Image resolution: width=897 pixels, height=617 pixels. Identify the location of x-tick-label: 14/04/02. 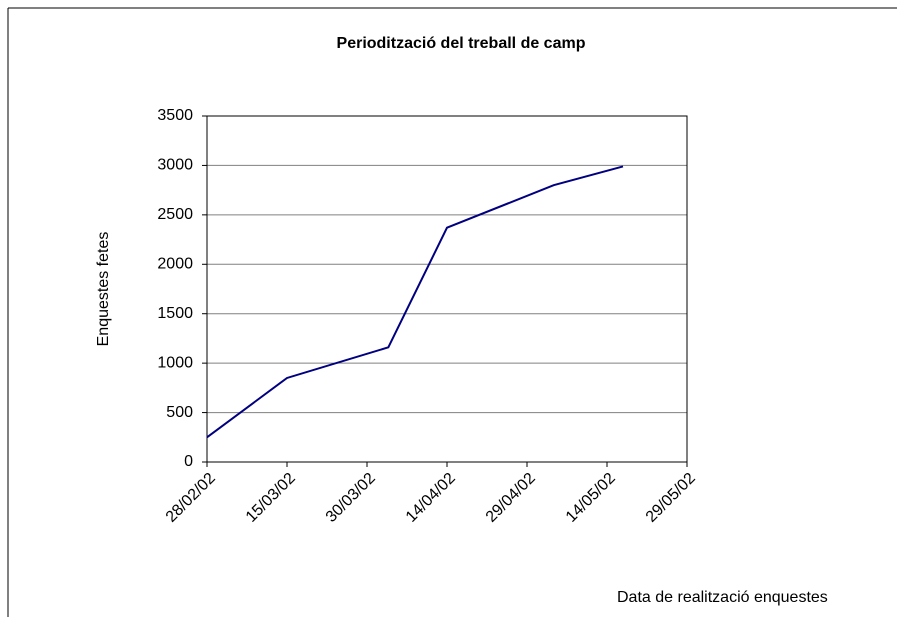
(431, 498).